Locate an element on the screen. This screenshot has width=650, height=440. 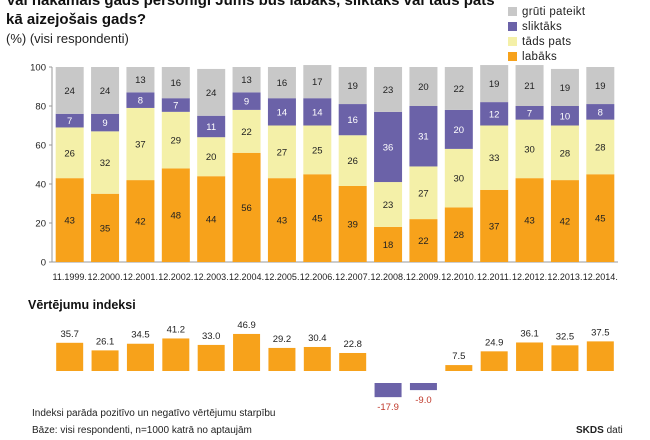
data-label: 32 is located at coordinates (105, 163).